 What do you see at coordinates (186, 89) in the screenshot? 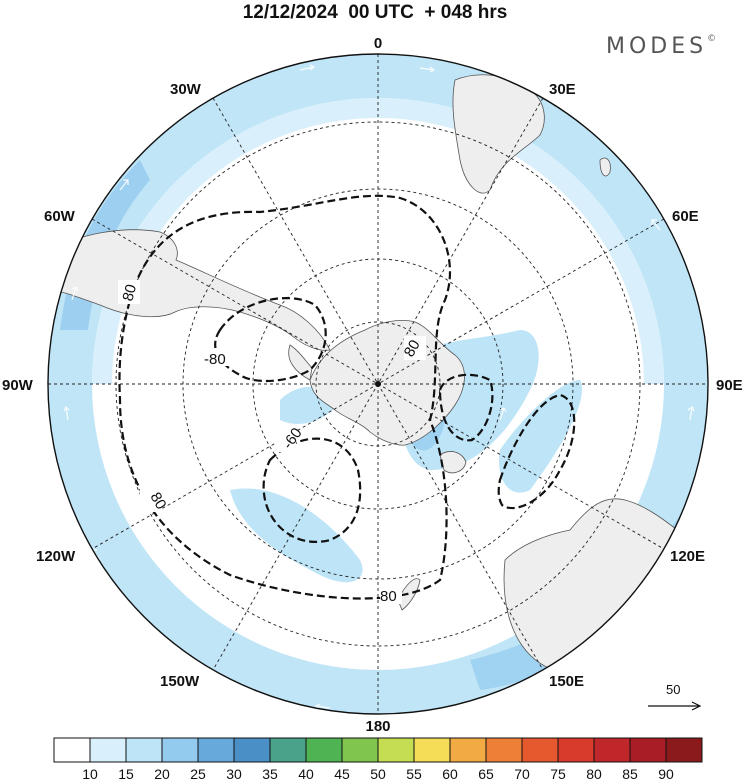
I see `lon-label-30w: 30W` at bounding box center [186, 89].